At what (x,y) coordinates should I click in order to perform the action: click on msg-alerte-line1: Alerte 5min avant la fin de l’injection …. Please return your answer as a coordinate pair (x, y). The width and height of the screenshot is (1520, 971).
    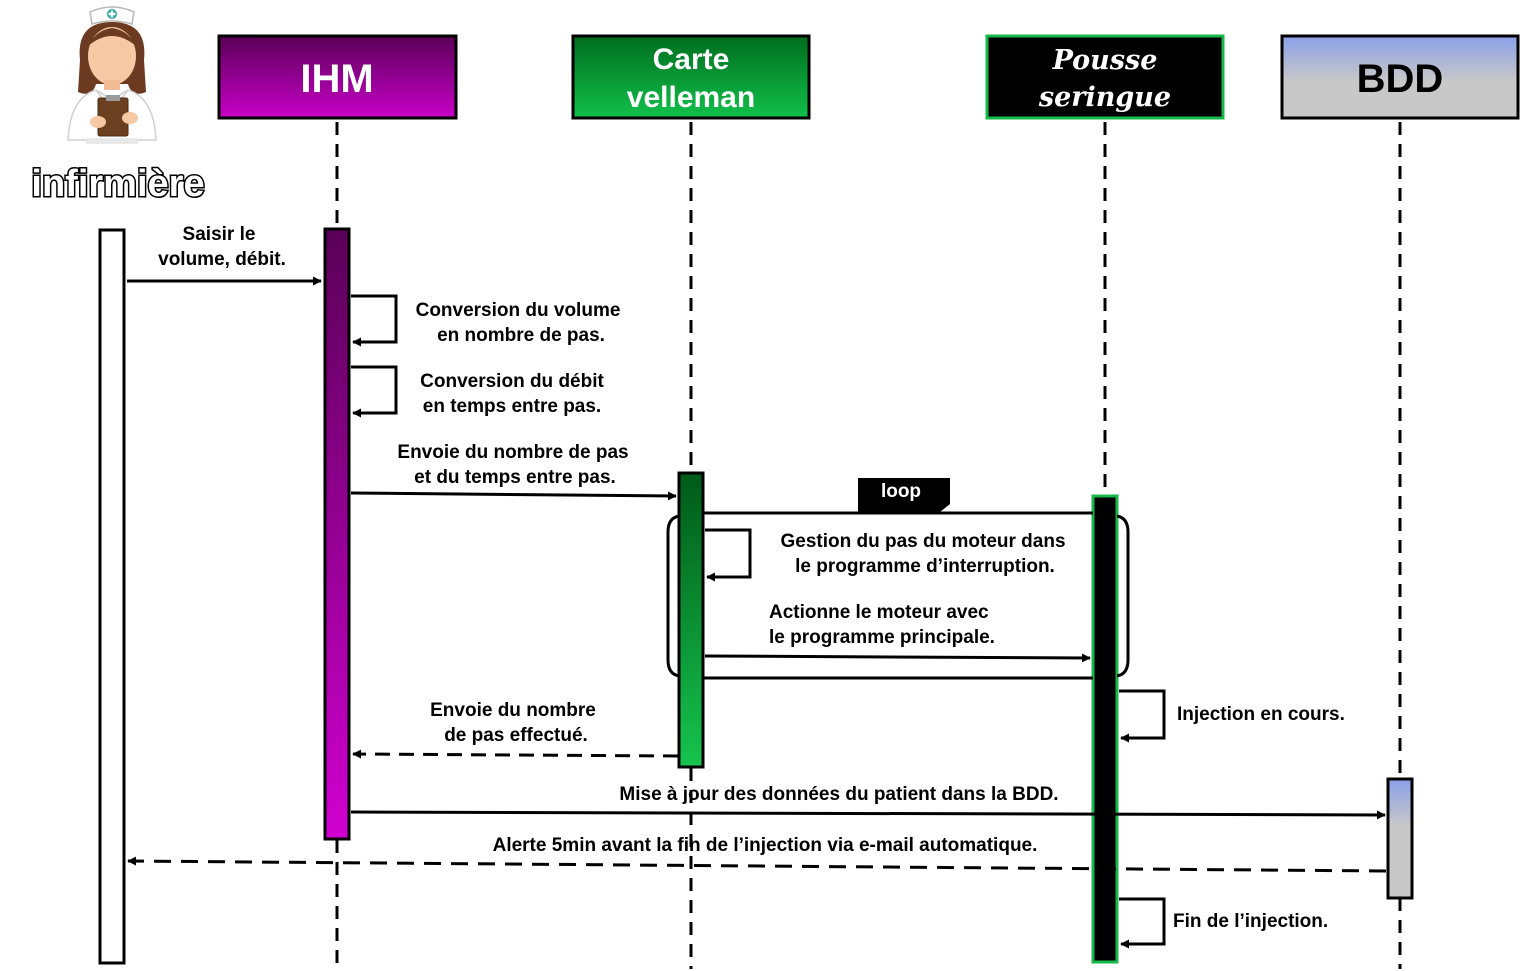
    Looking at the image, I should click on (765, 845).